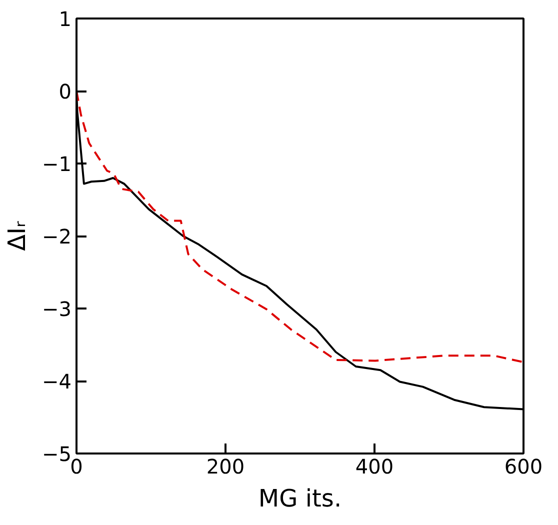 The height and width of the screenshot is (525, 558). I want to click on x-axis-title: MG its., so click(300, 498).